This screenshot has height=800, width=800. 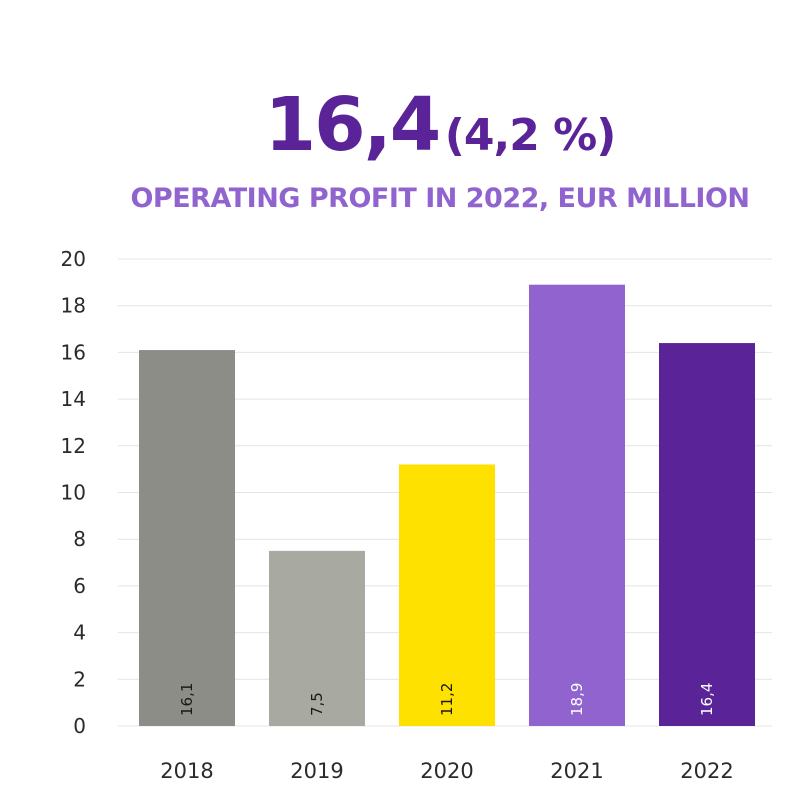 I want to click on data-labels: 16,1 7,5 11,2 18,9 16,4, so click(x=447, y=699).